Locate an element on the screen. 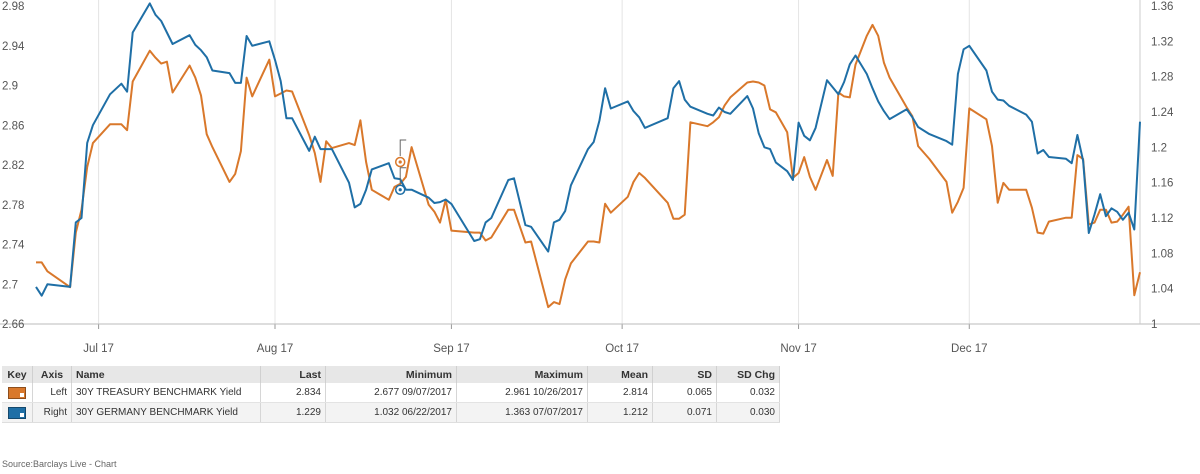  header-minimum: Minimum is located at coordinates (391, 374).